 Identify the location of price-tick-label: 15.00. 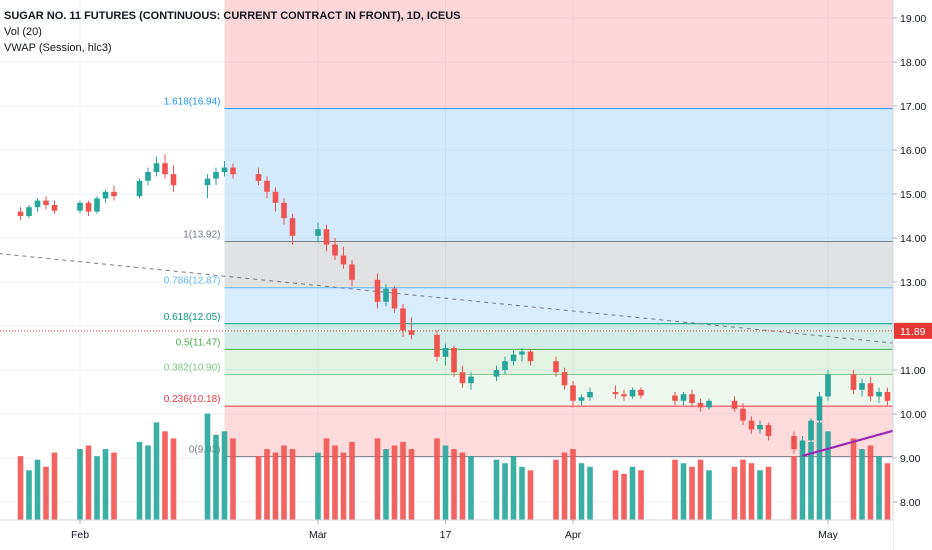
(913, 195).